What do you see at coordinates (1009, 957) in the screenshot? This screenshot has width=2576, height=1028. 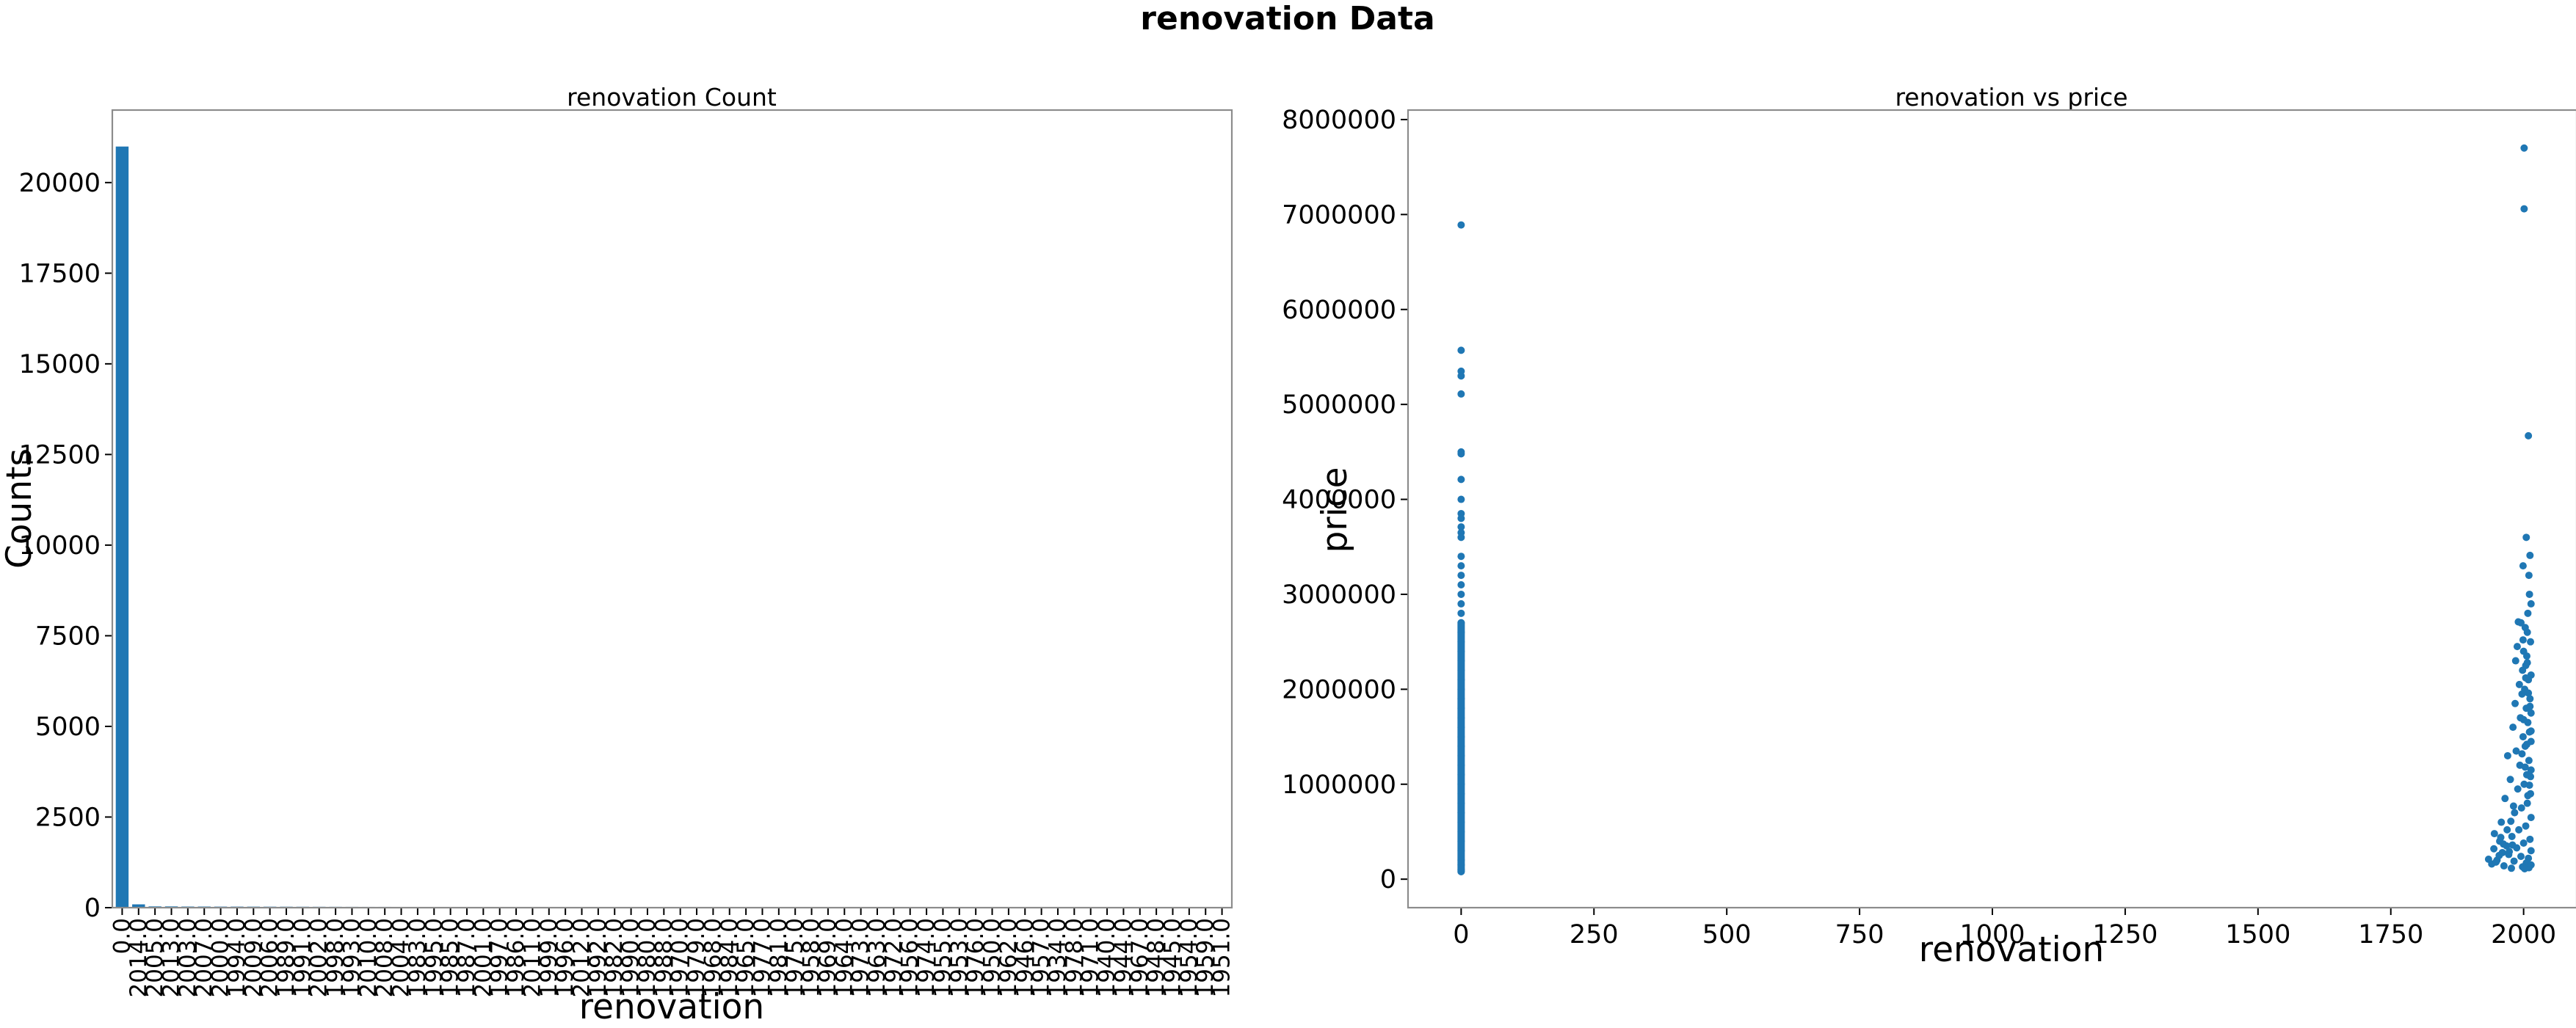 I see `bar-x-tick-label: 1962.0` at bounding box center [1009, 957].